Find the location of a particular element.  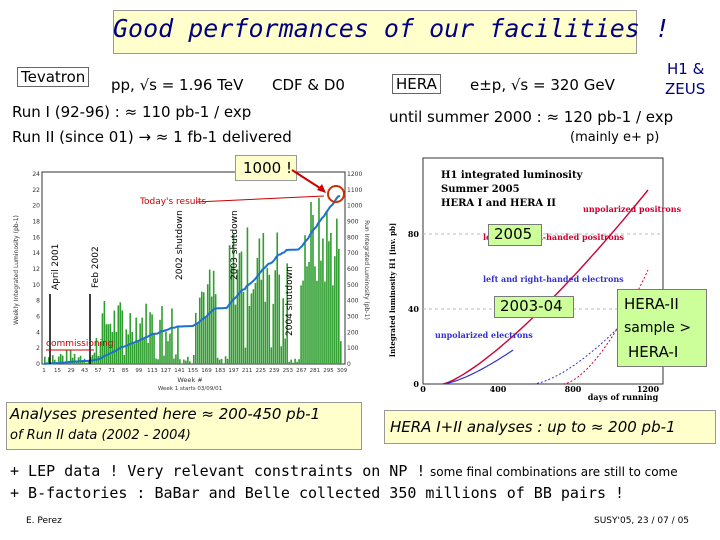

hera-note-3: HERA-I is located at coordinates (653, 352).